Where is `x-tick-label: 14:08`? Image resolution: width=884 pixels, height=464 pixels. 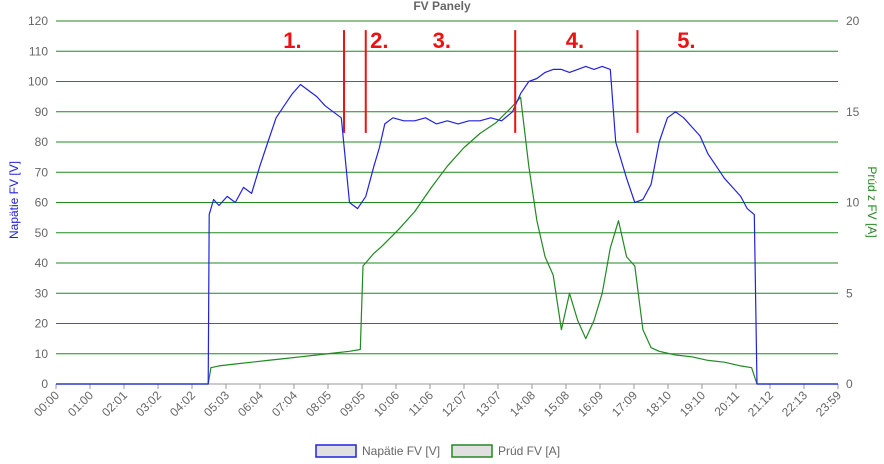 x-tick-label: 14:08 is located at coordinates (522, 403).